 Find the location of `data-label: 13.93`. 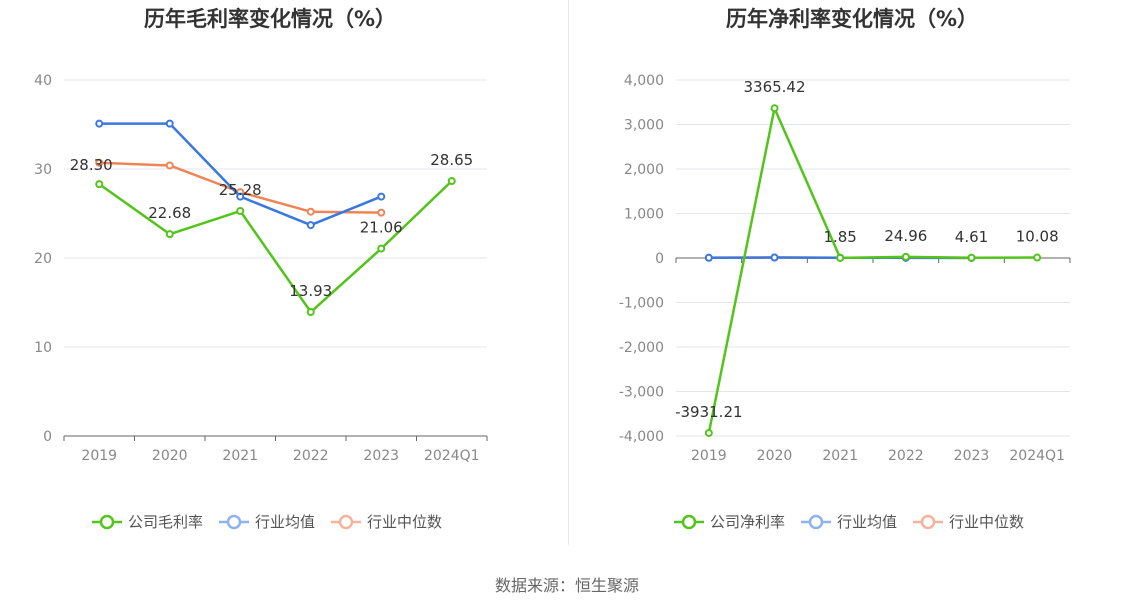

data-label: 13.93 is located at coordinates (310, 291).